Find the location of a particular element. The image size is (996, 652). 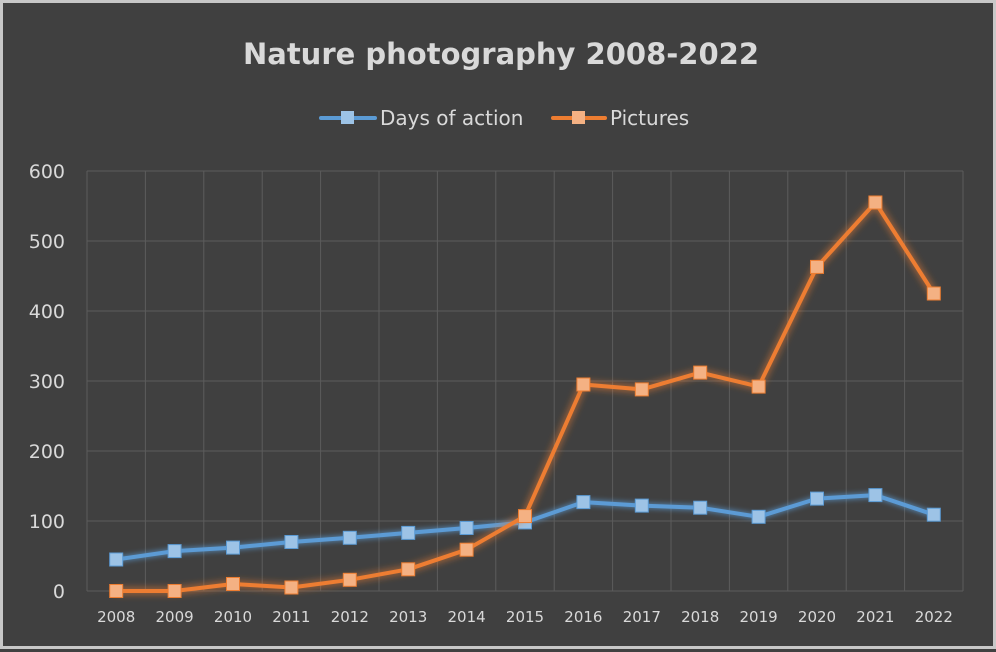

x-tick-label: 2021 is located at coordinates (875, 617).